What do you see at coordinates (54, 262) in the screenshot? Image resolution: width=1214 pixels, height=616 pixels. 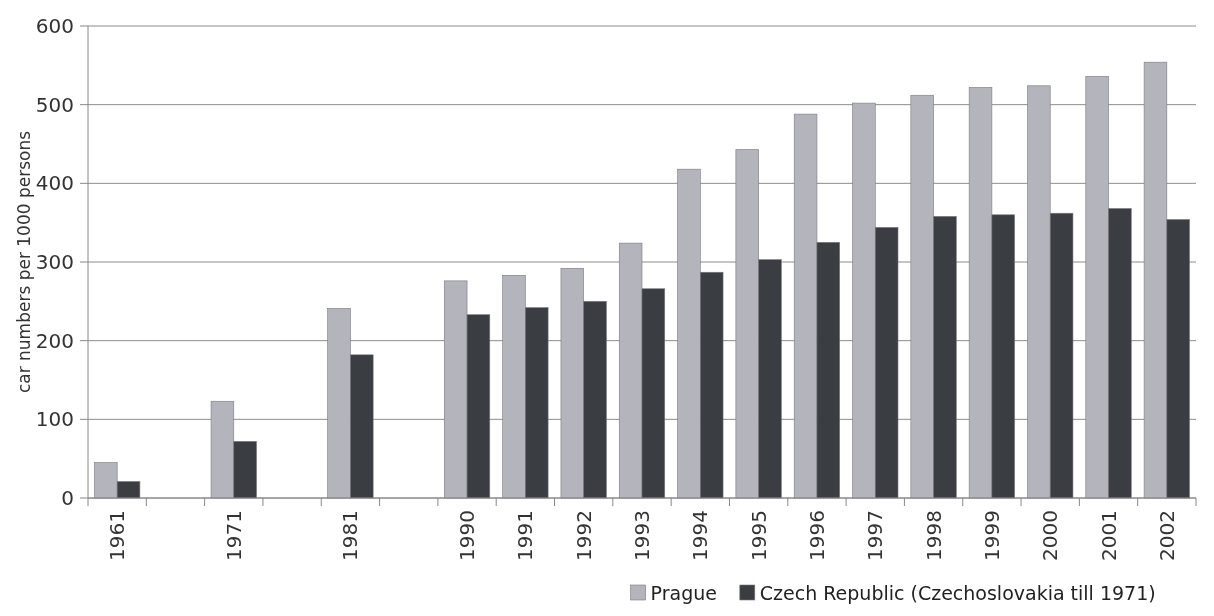 I see `y-tick-label: 300` at bounding box center [54, 262].